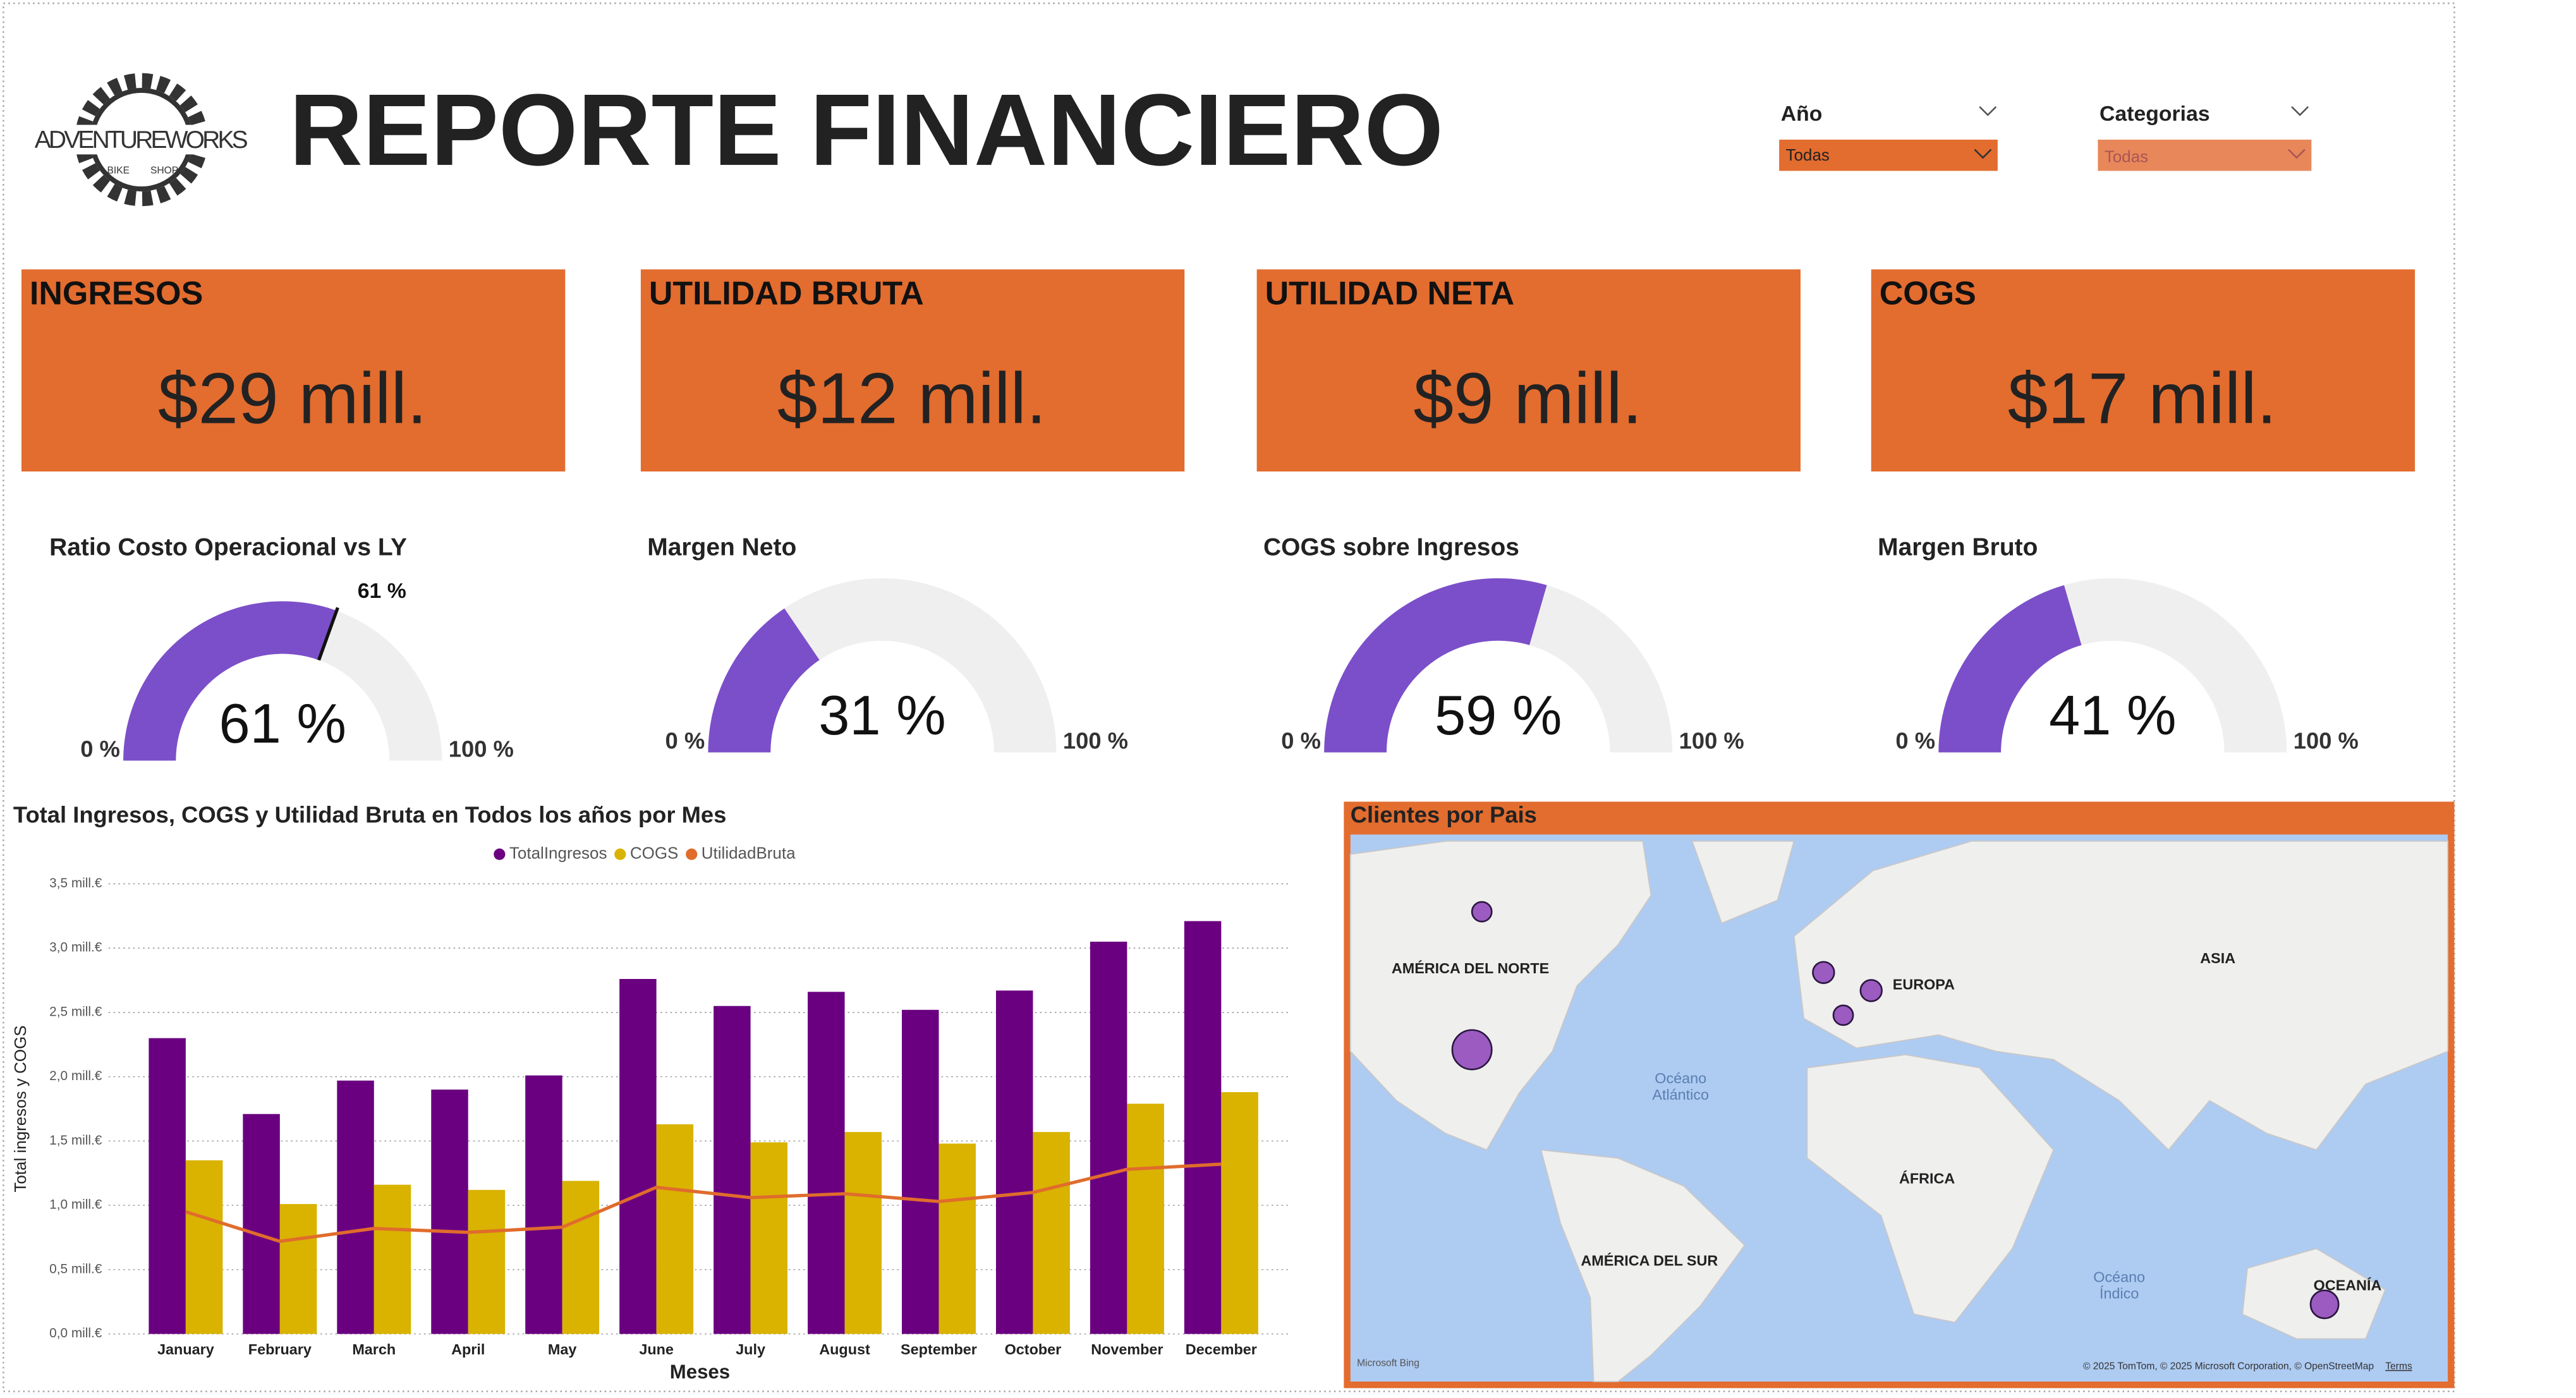 This screenshot has width=2576, height=1398. Describe the element at coordinates (1680, 1078) in the screenshot. I see `ocean-label: Océano` at that location.